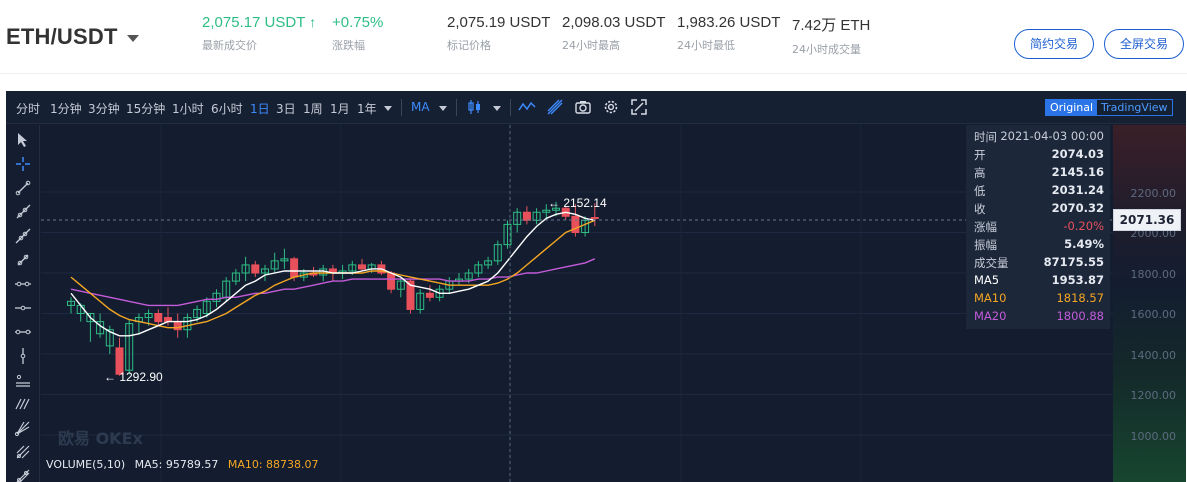  Describe the element at coordinates (1052, 136) in the screenshot. I see `info-value: 2021-04-03 00:00` at that location.